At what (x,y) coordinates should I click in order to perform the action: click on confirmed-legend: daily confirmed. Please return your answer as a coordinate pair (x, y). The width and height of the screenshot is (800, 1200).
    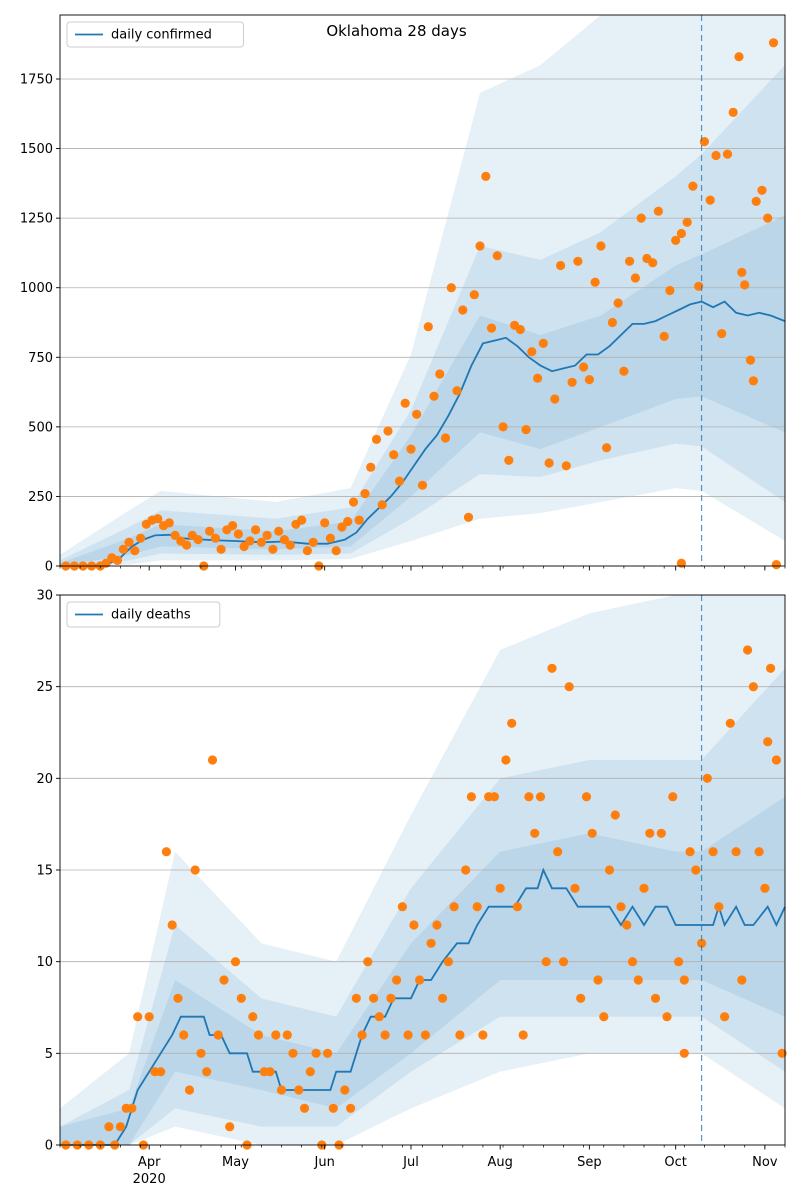
    Looking at the image, I should click on (155, 34).